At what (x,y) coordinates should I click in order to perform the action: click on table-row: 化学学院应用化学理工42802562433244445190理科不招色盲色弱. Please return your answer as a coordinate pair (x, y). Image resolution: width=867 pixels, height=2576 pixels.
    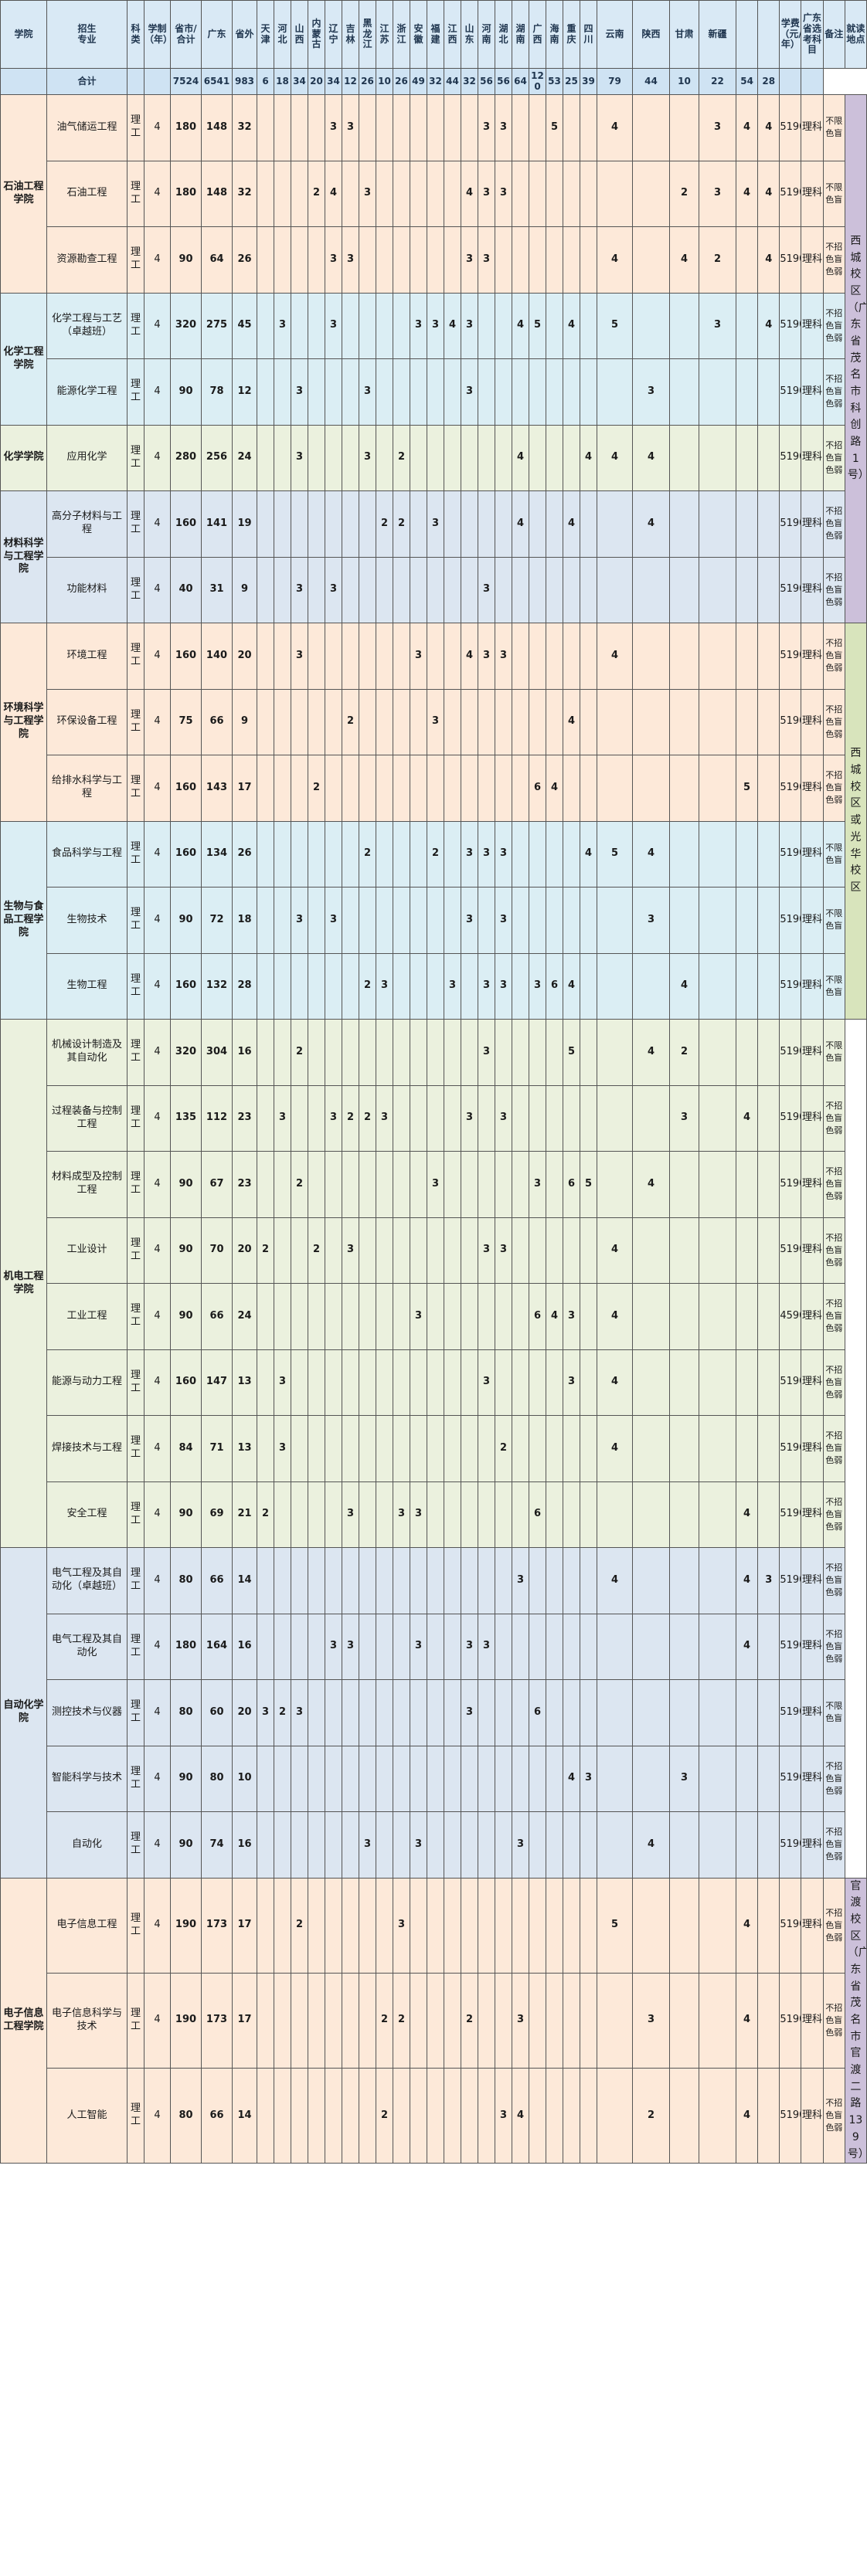
    Looking at the image, I should click on (433, 458).